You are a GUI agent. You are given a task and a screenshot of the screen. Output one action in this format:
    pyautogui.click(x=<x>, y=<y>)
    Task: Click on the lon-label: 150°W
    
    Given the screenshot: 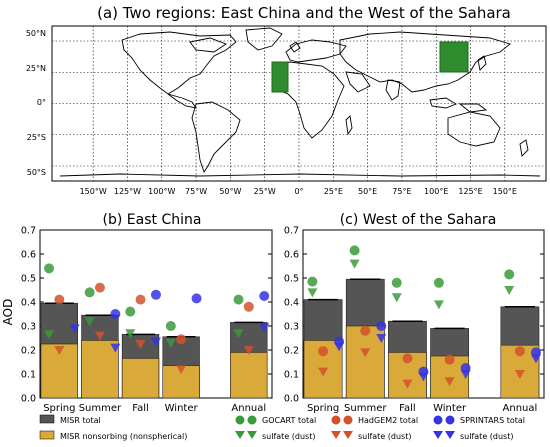 What is the action you would take?
    pyautogui.click(x=93, y=191)
    